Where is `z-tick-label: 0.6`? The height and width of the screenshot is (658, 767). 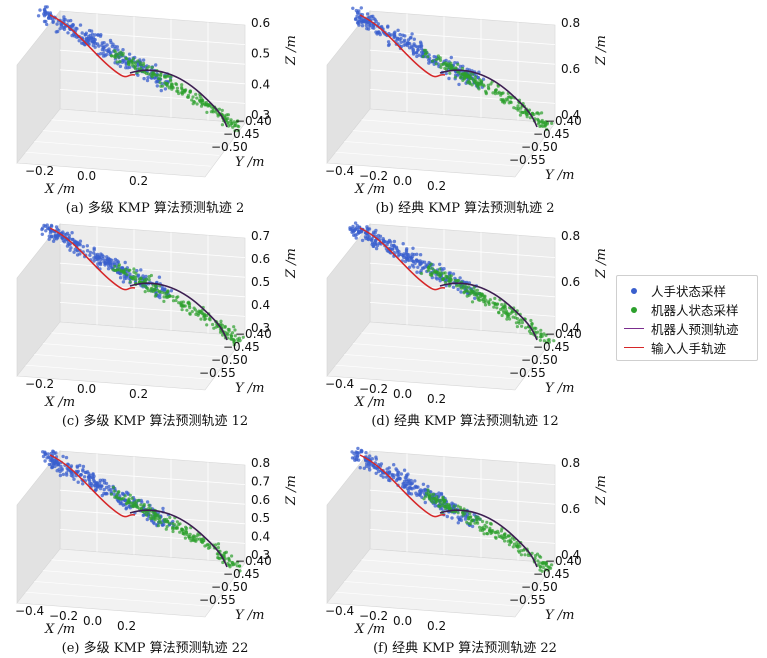 z-tick-label: 0.6 is located at coordinates (260, 23).